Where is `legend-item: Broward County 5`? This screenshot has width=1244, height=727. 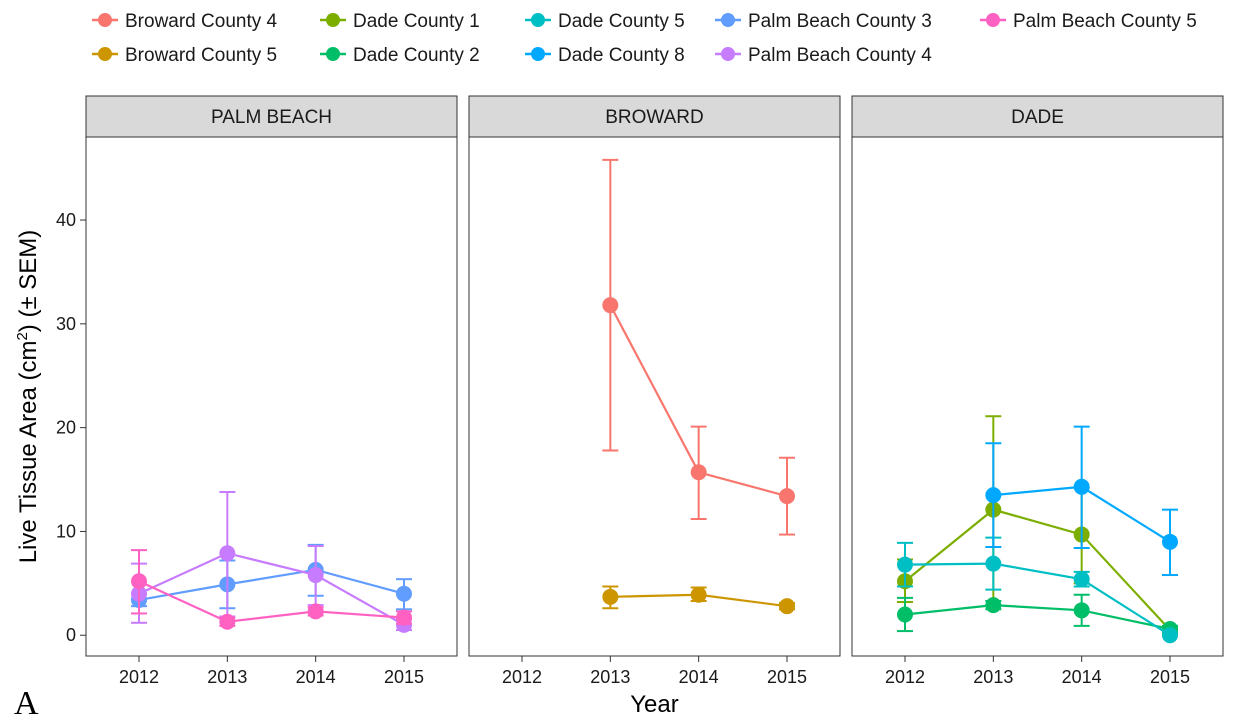 legend-item: Broward County 5 is located at coordinates (184, 55).